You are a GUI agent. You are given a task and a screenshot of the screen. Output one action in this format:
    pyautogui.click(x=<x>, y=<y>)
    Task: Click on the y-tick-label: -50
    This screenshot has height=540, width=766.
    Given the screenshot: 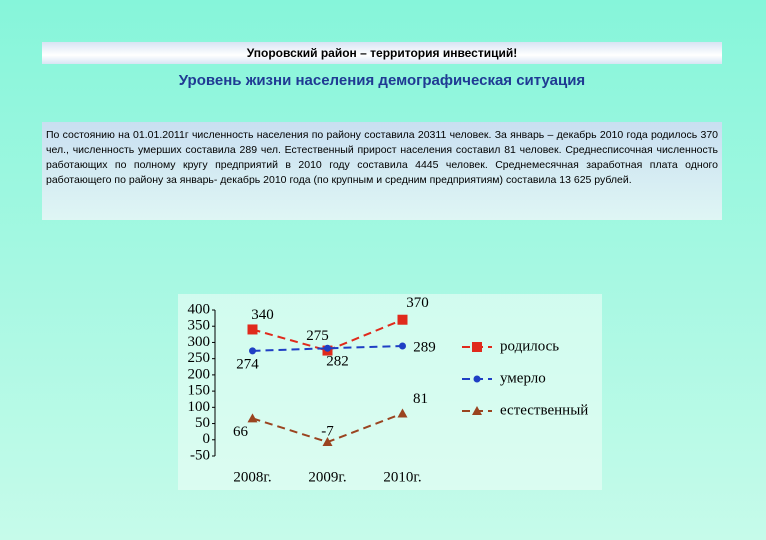 What is the action you would take?
    pyautogui.click(x=200, y=455)
    